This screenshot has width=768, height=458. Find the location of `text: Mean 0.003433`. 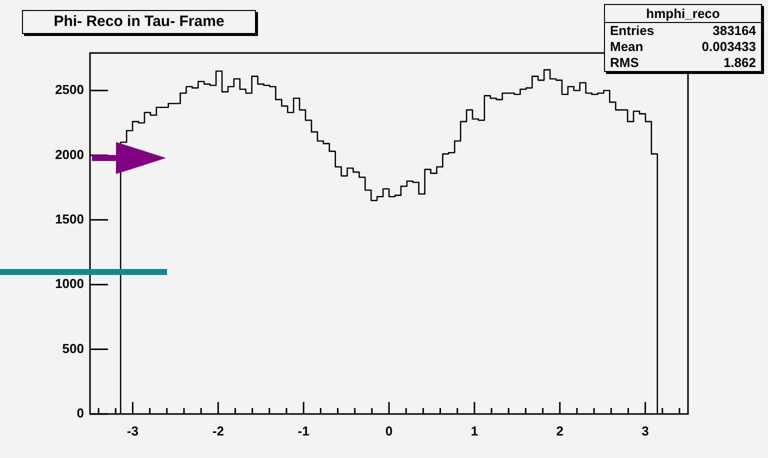

text: Mean 0.003433 is located at coordinates (683, 46).